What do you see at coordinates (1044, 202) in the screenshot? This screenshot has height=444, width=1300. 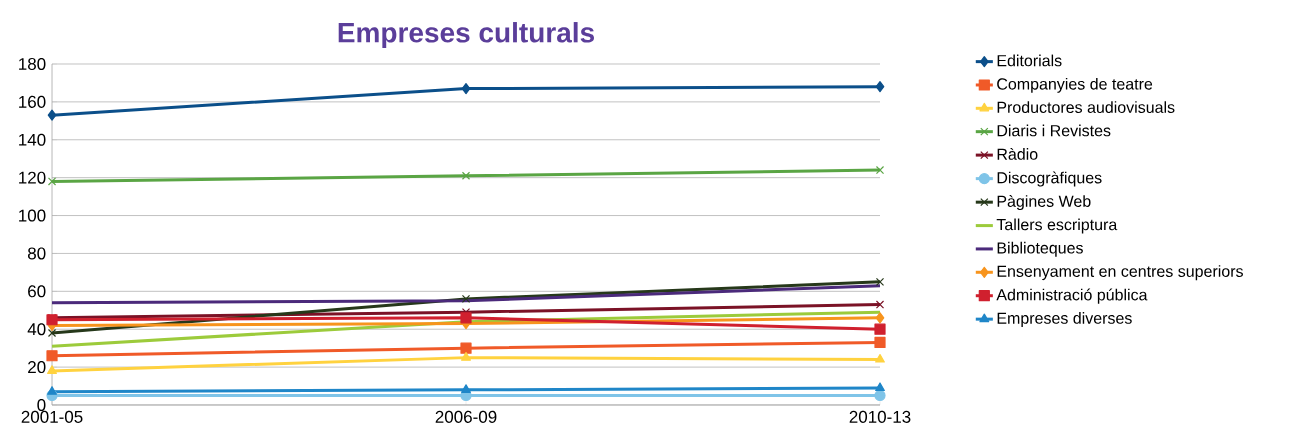 I see `legend-label: Pàgines Web` at bounding box center [1044, 202].